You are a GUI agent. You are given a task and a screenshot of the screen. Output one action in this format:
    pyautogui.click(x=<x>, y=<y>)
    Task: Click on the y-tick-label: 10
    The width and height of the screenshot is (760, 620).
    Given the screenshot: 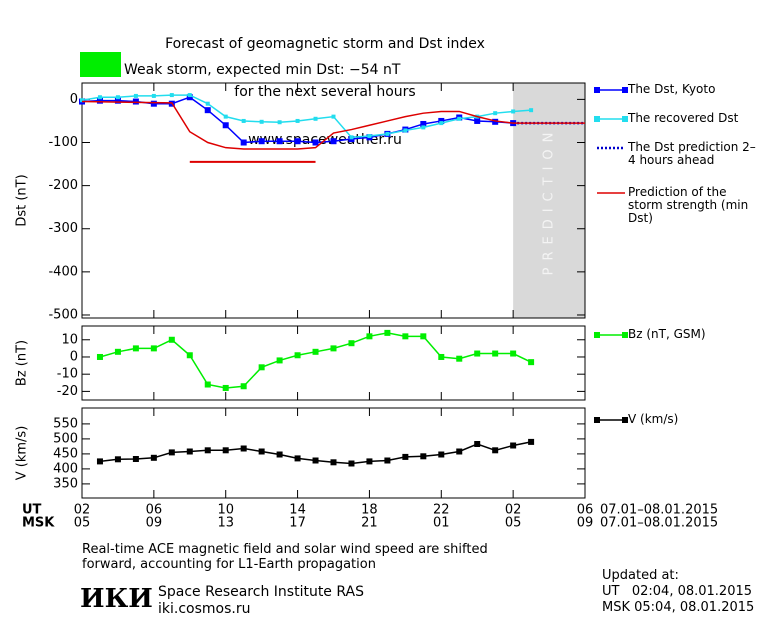 What is the action you would take?
    pyautogui.click(x=69, y=339)
    